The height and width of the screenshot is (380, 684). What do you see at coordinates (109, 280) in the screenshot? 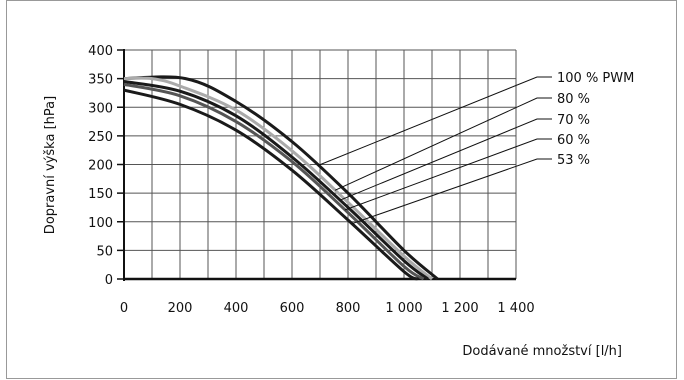
I see `y-tick-label: 0` at bounding box center [109, 280].